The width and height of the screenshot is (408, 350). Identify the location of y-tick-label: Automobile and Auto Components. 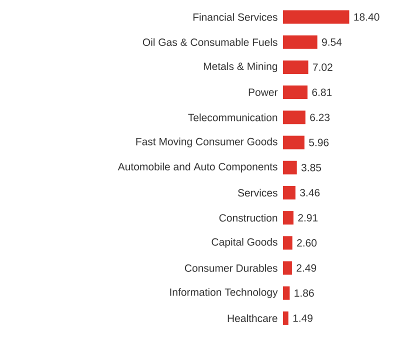
(198, 167).